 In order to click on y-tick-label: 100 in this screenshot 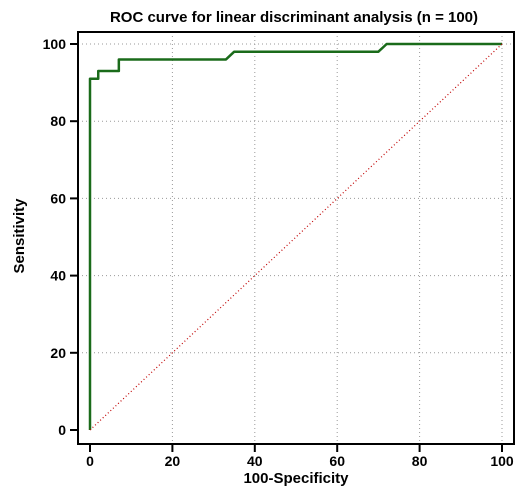, I will do `click(55, 44)`.